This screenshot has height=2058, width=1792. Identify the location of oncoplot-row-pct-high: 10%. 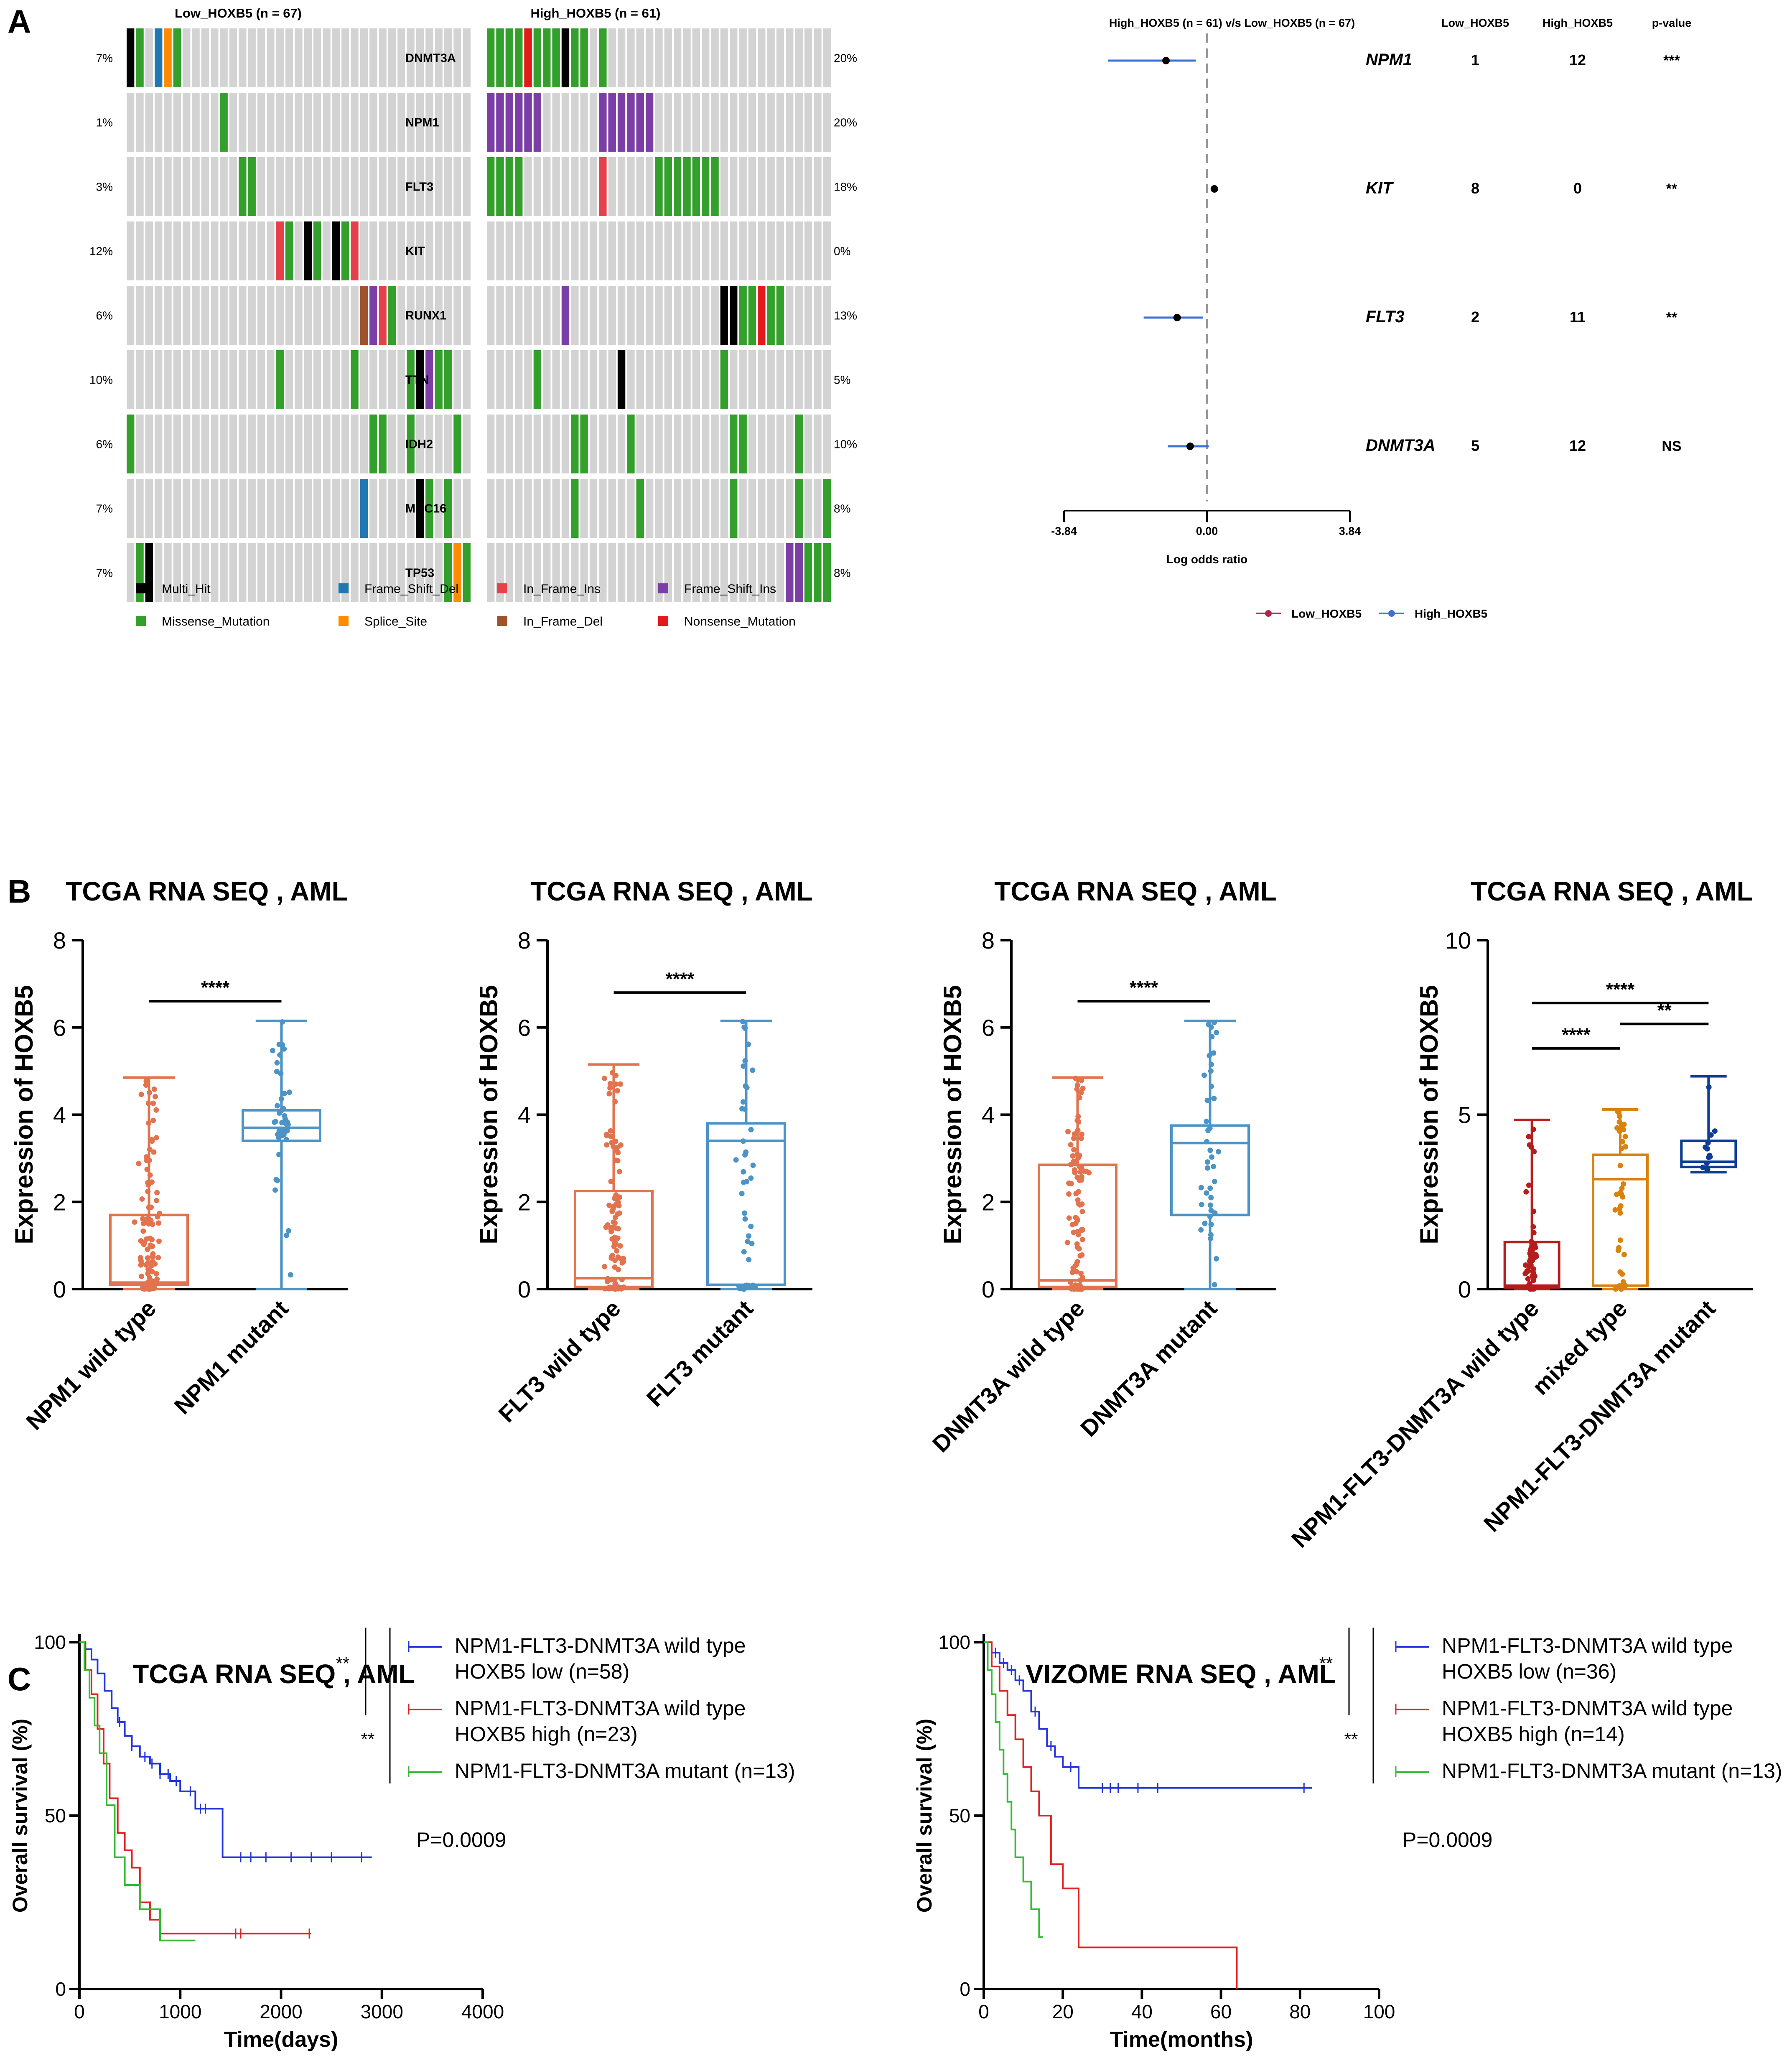
(845, 444).